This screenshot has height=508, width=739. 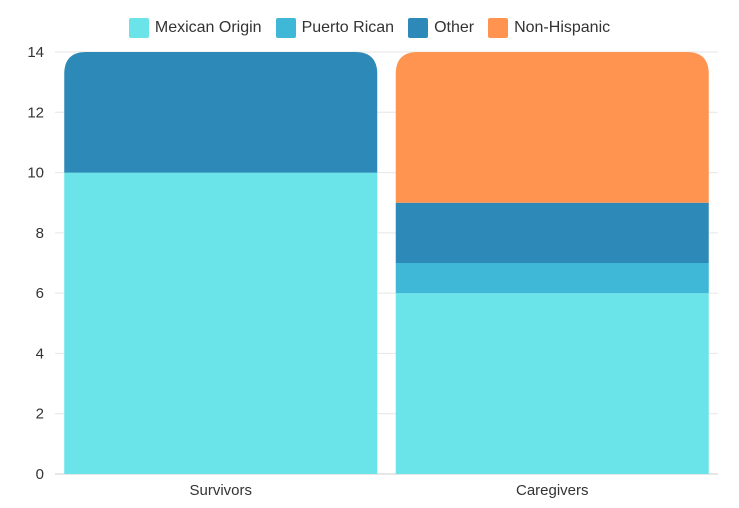 What do you see at coordinates (348, 27) in the screenshot?
I see `legend-label-puerto-rican: Puerto Rican` at bounding box center [348, 27].